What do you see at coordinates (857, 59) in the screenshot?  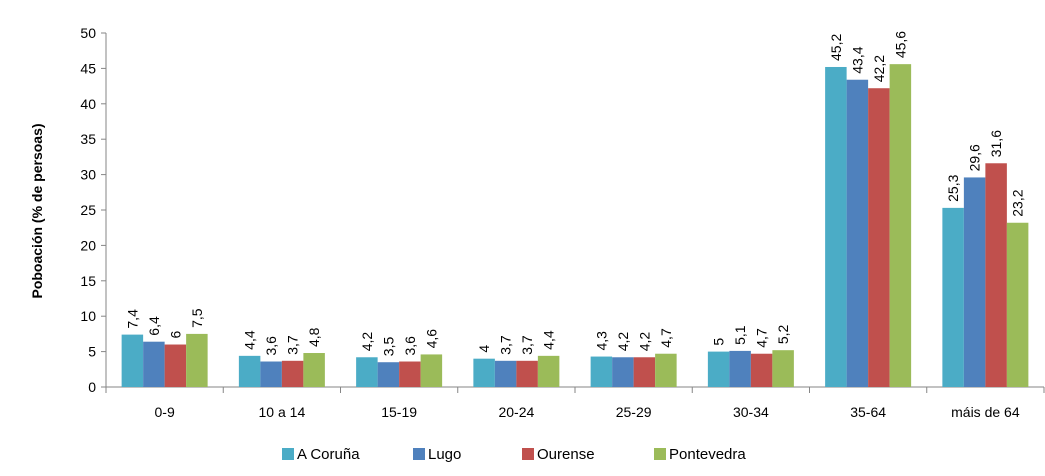 I see `data-label: 43,4` at bounding box center [857, 59].